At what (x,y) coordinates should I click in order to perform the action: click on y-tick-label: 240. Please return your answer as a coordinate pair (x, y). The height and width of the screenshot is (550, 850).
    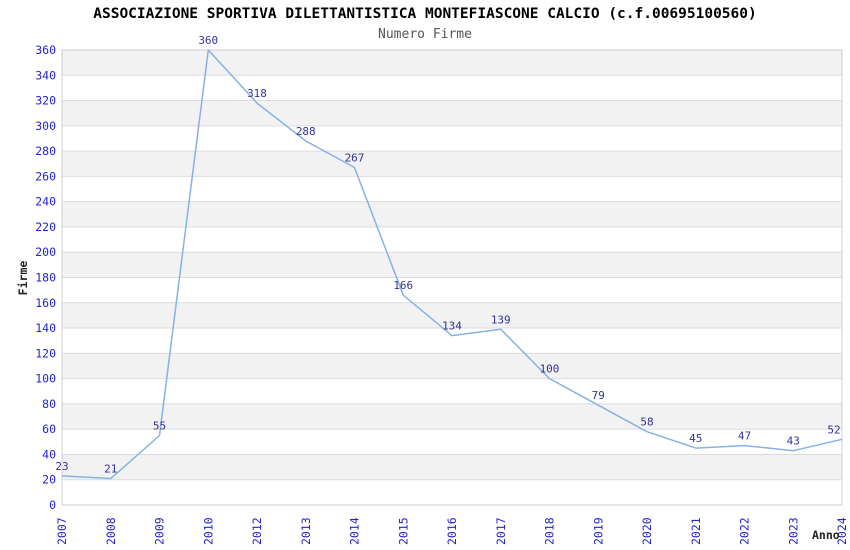
    Looking at the image, I should click on (45, 202).